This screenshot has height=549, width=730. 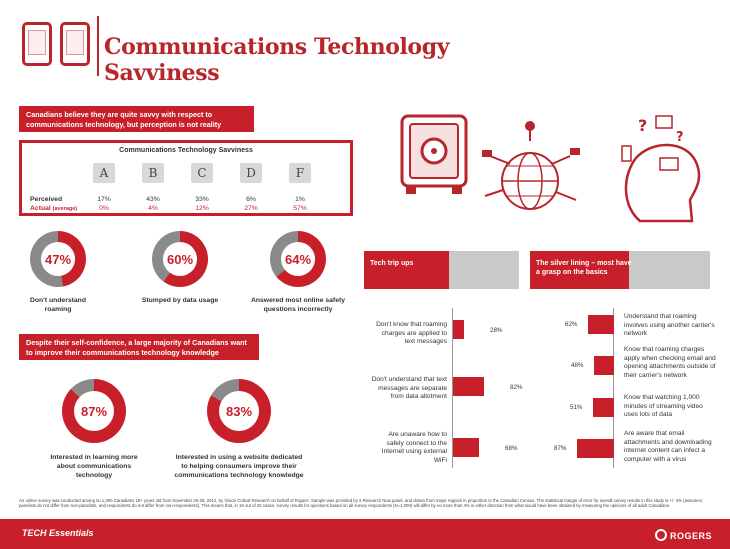 What do you see at coordinates (251, 199) in the screenshot?
I see `perceived-d: 6%` at bounding box center [251, 199].